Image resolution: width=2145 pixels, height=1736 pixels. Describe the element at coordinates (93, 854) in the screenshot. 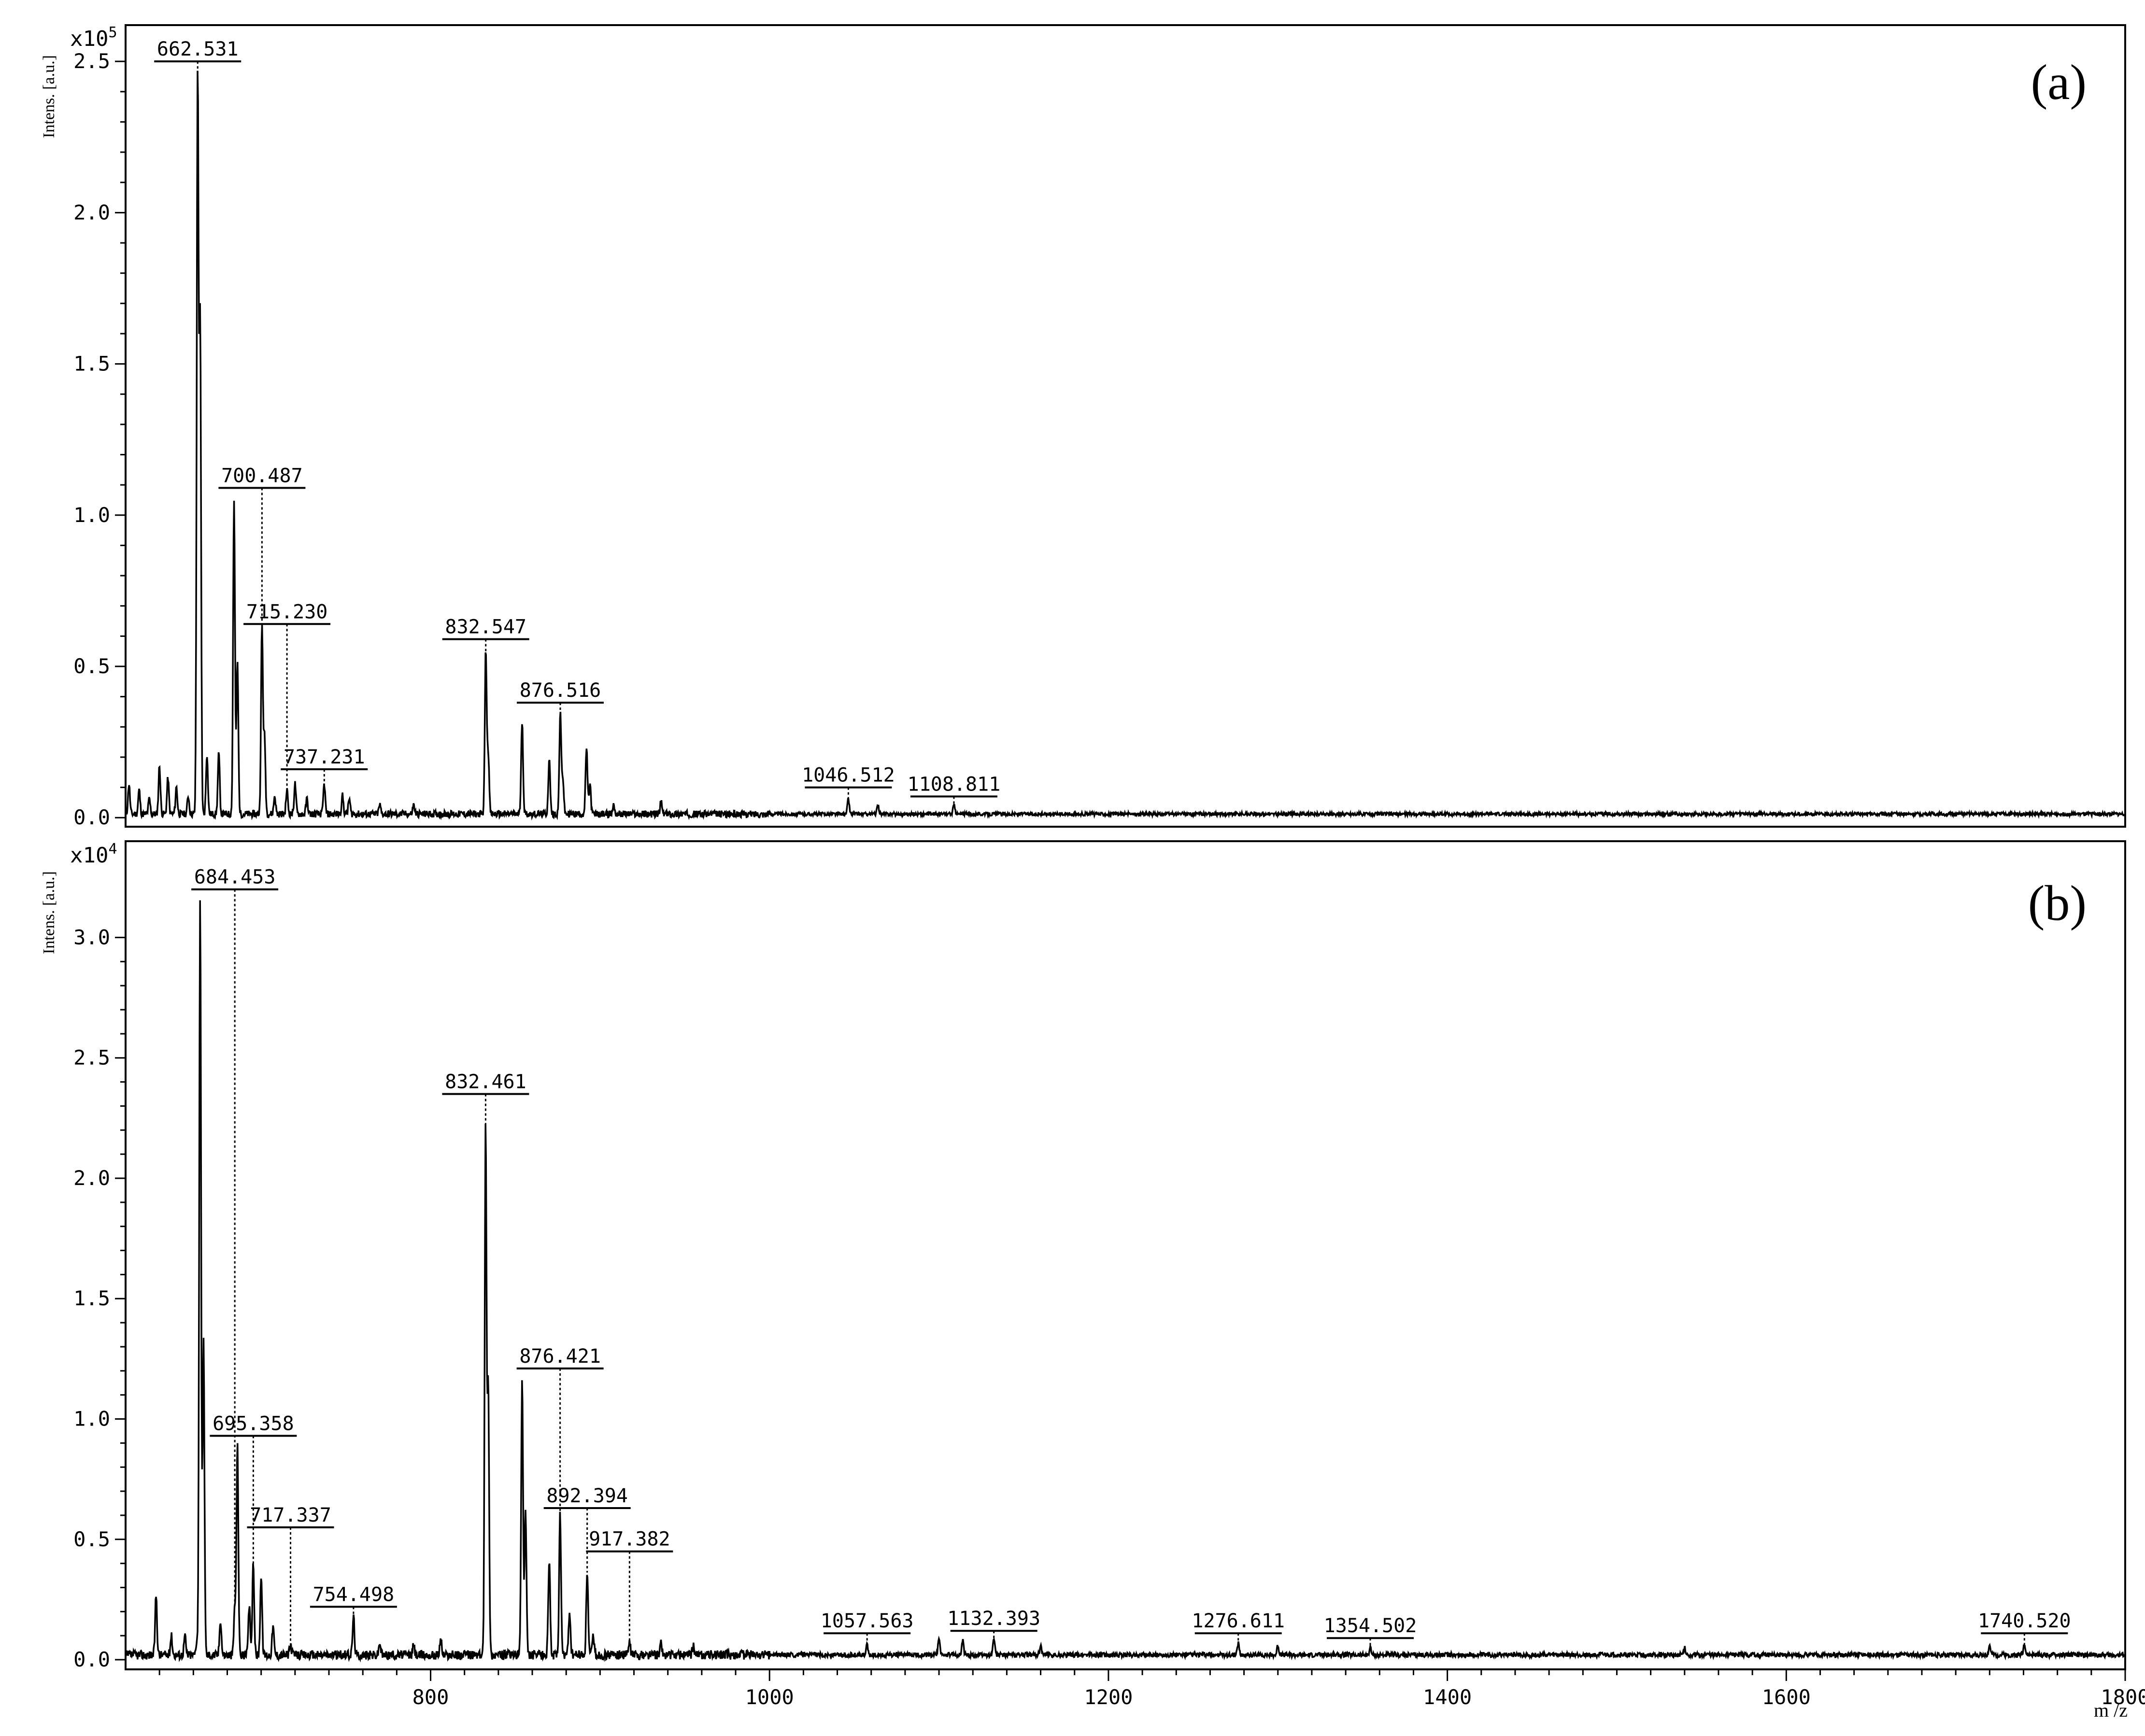

I see `panel-b-y-multiplier: x104` at that location.